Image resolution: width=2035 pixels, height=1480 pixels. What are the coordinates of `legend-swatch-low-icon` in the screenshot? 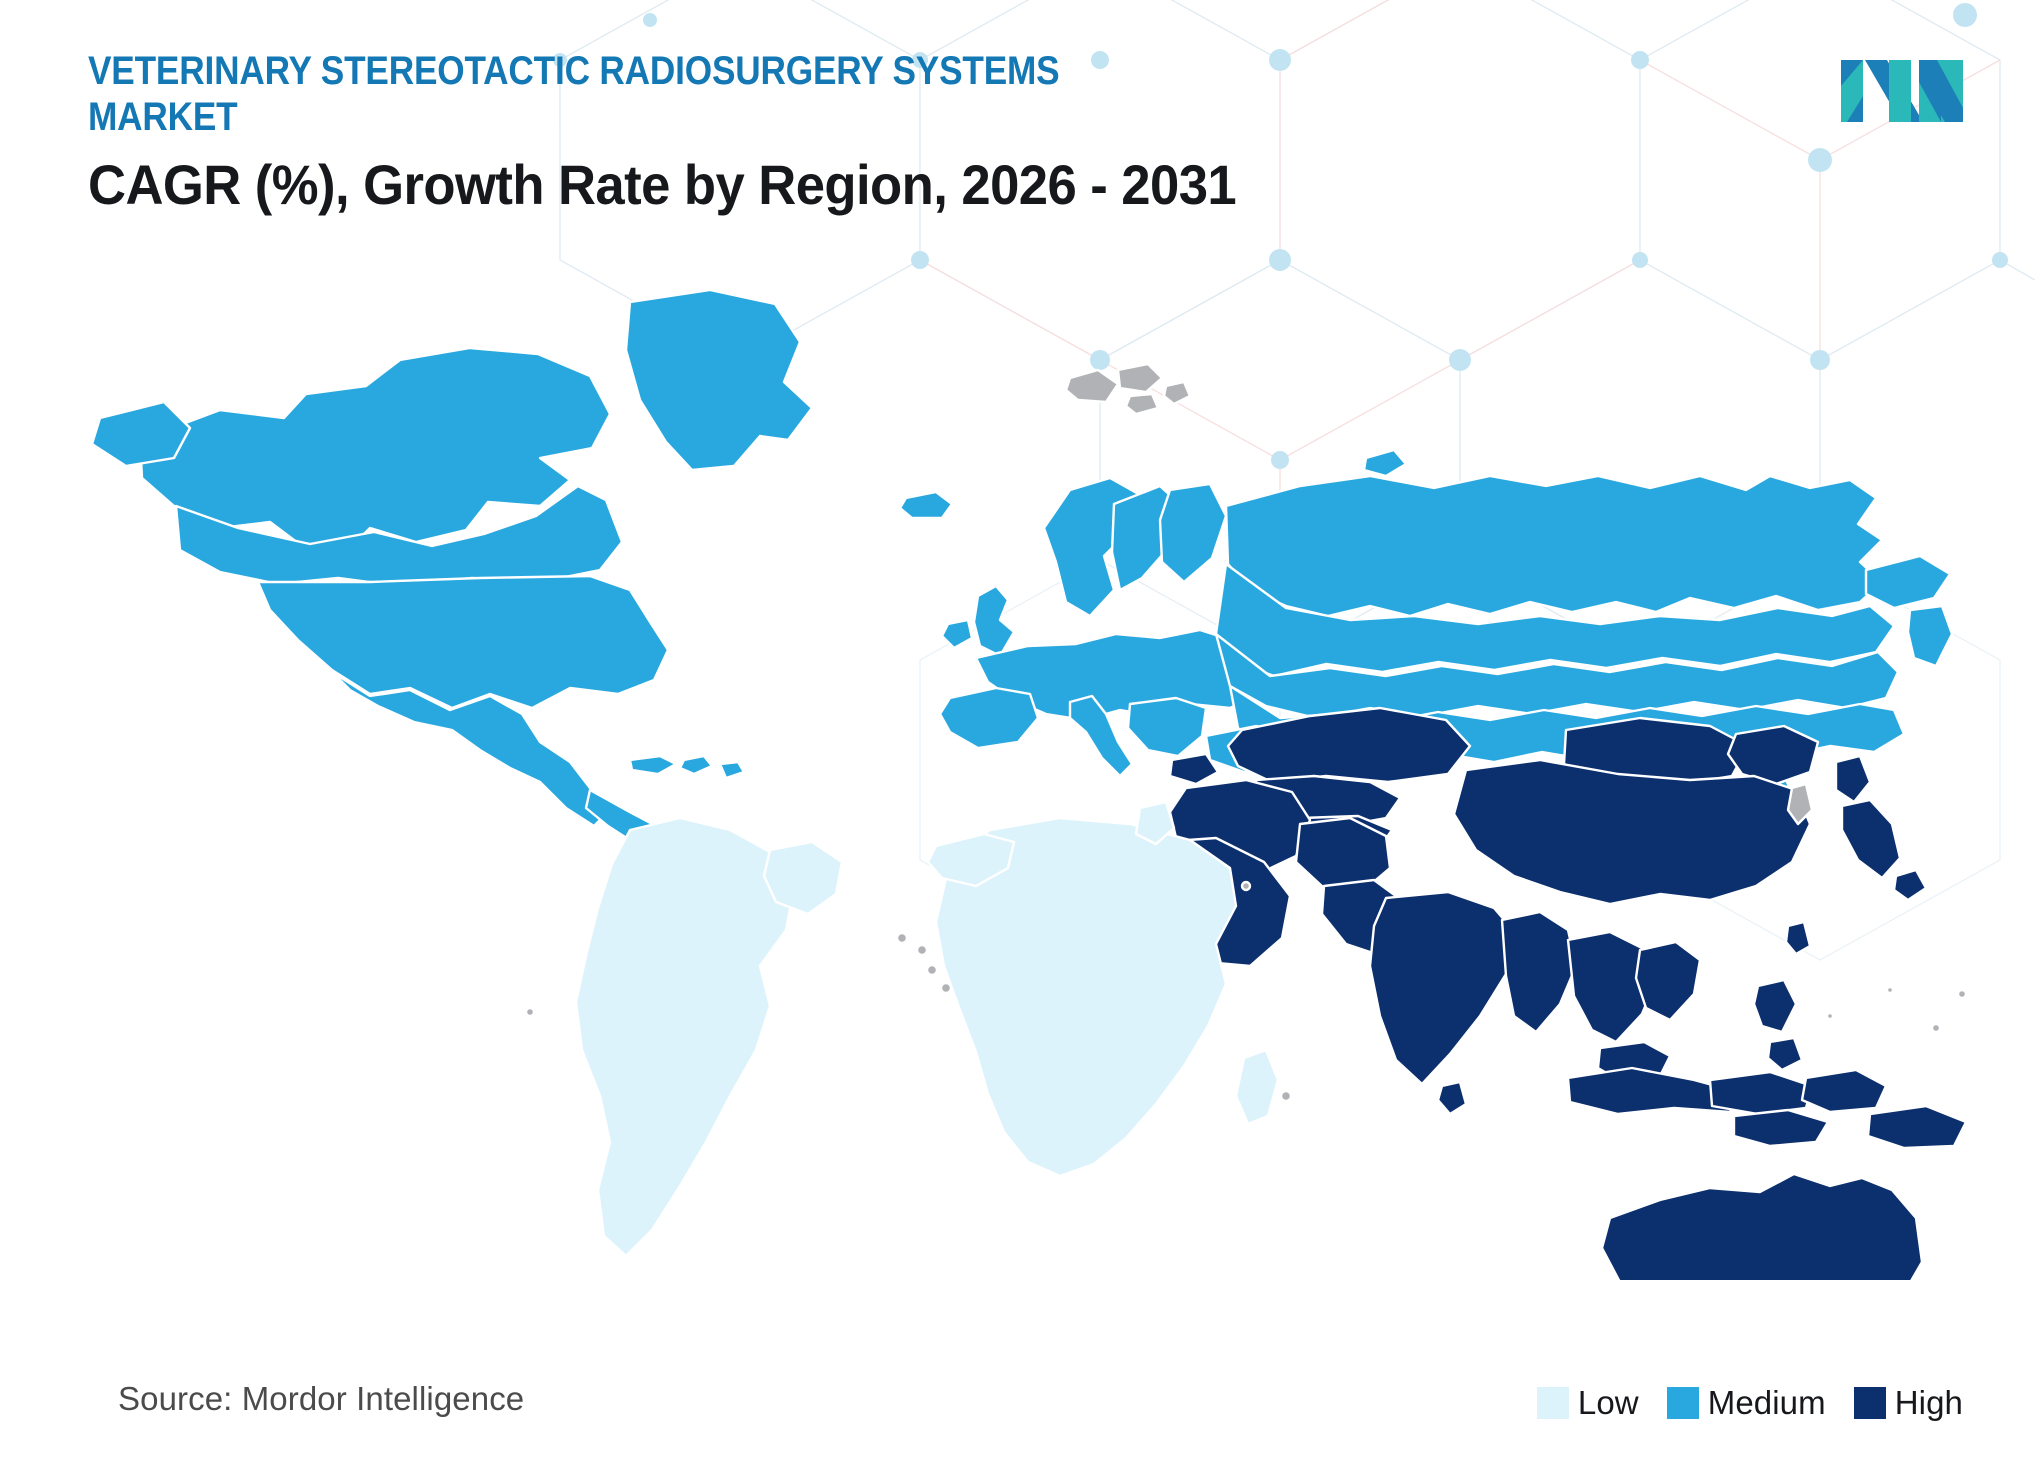 It's located at (1552, 1403).